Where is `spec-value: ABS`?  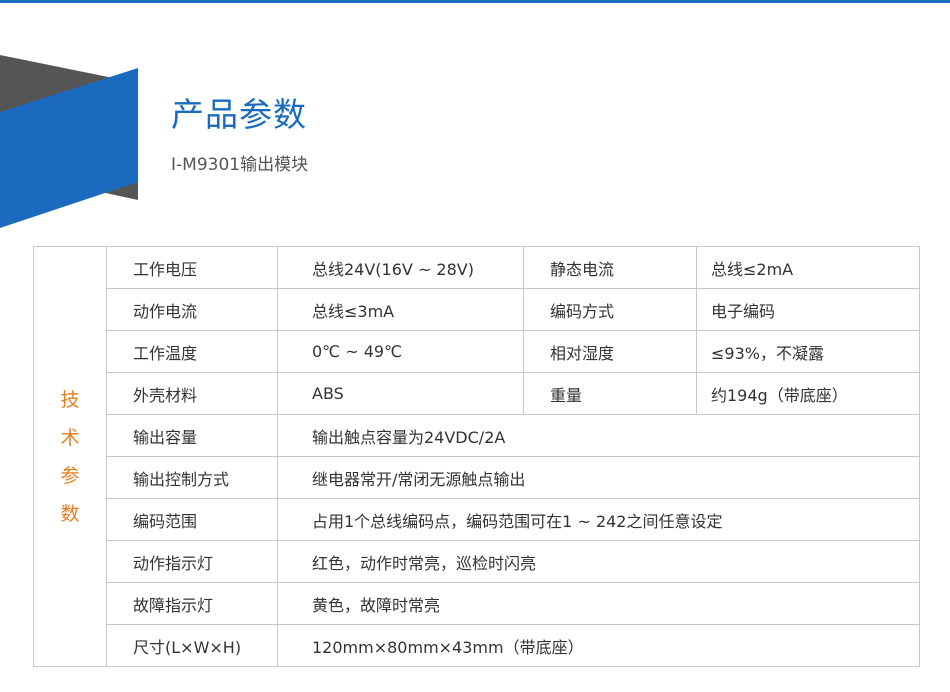
spec-value: ABS is located at coordinates (400, 393).